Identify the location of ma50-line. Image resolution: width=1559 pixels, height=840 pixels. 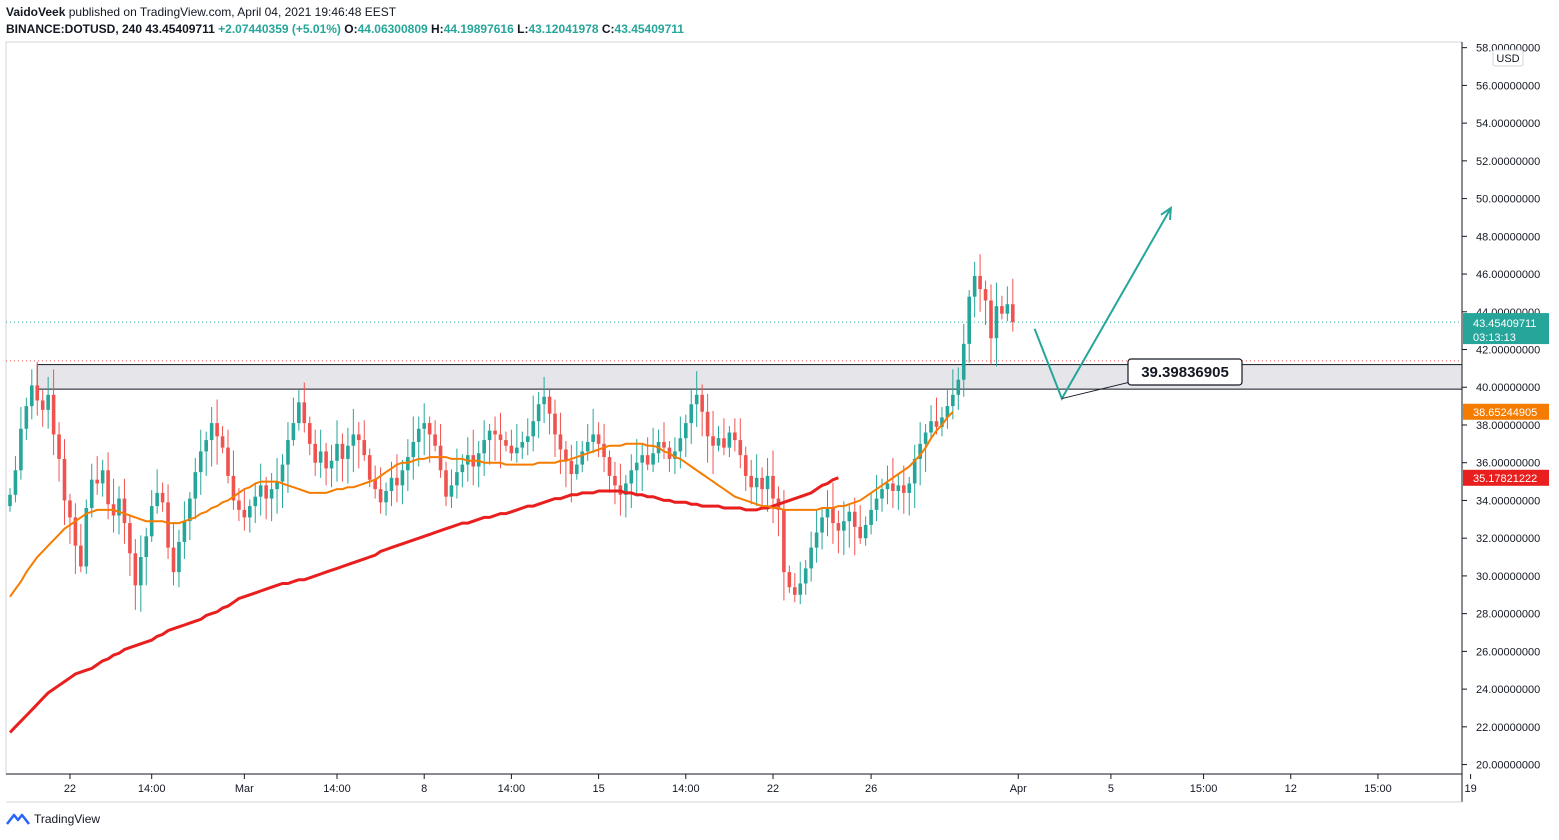
(481, 504).